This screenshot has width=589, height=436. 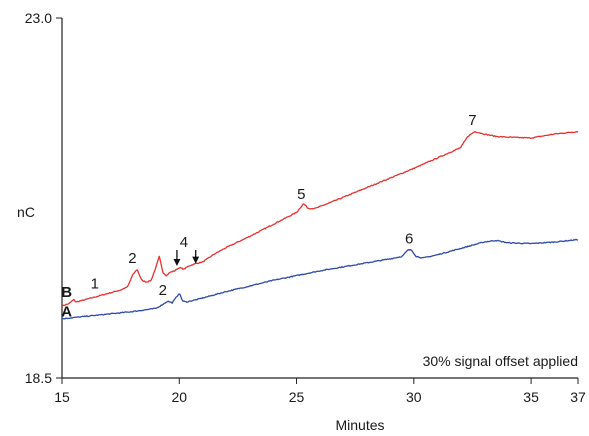 What do you see at coordinates (531, 397) in the screenshot?
I see `x-tick-label: 35` at bounding box center [531, 397].